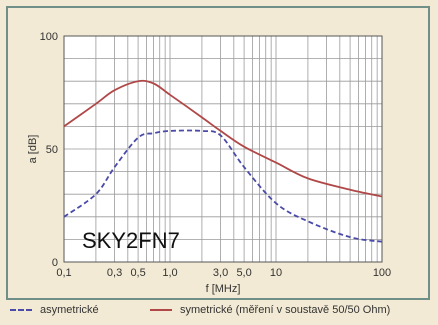  Describe the element at coordinates (382, 273) in the screenshot. I see `x-tick-label: 100` at that location.